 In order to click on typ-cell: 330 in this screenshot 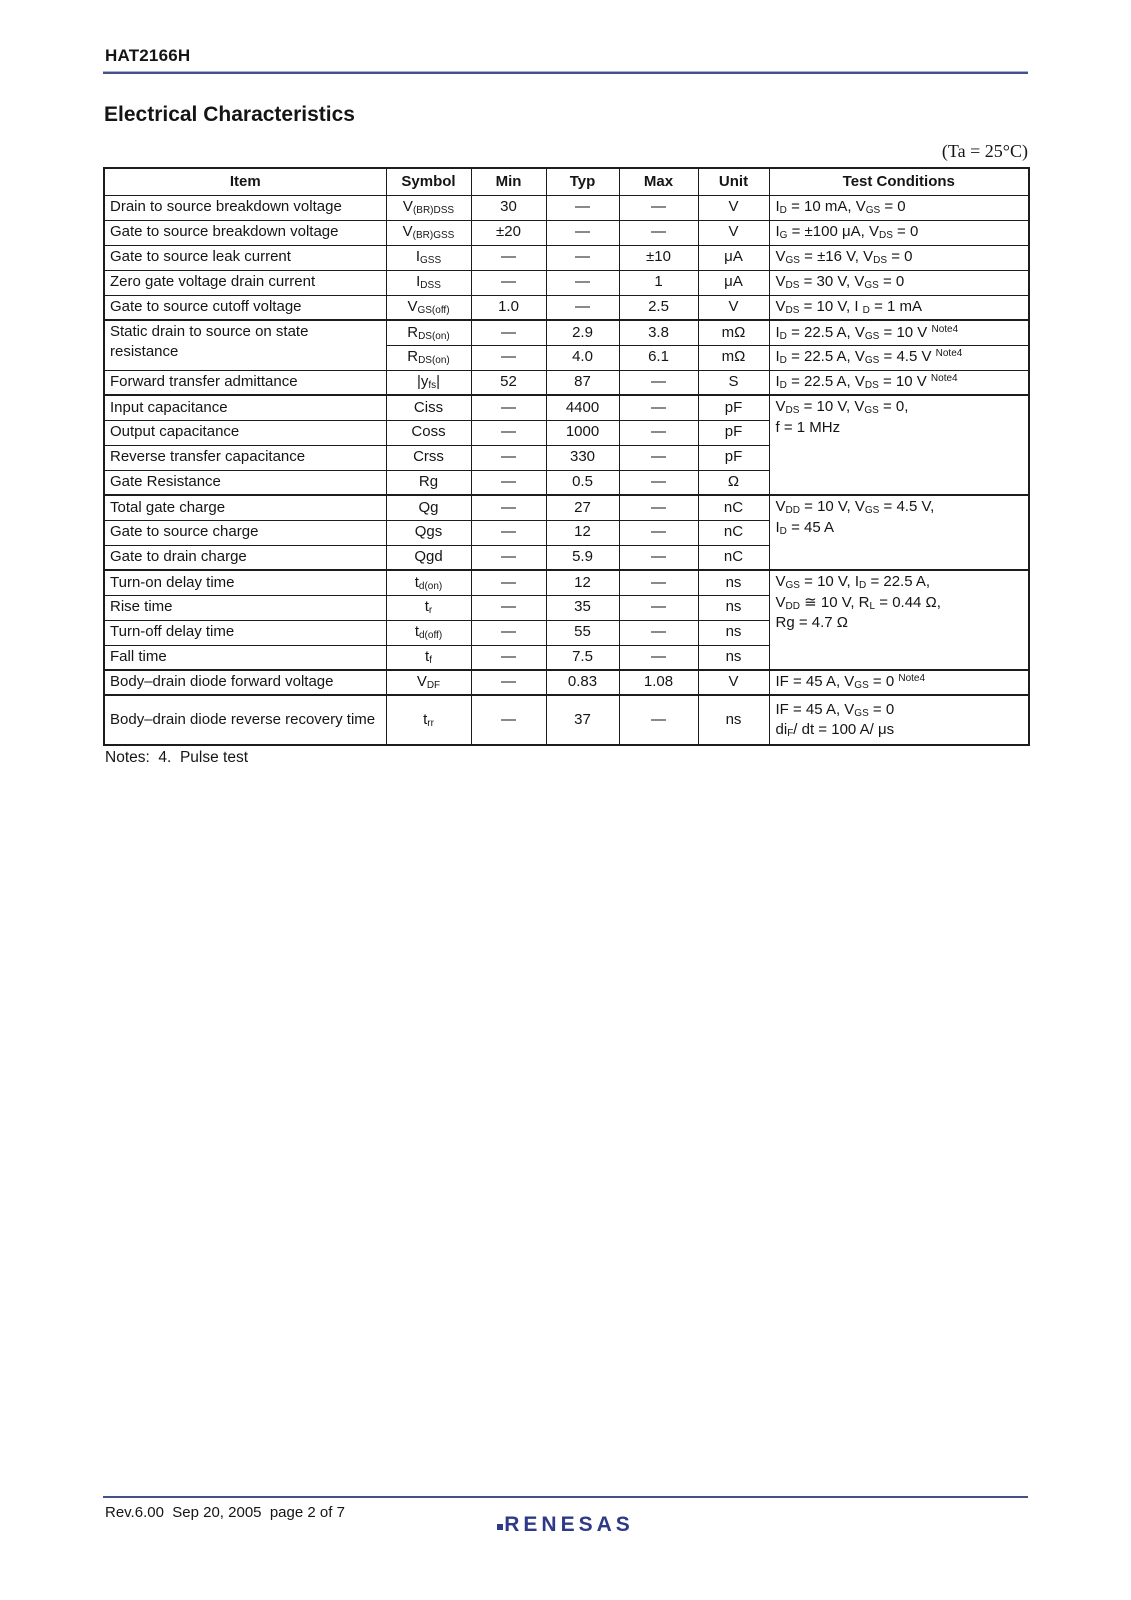, I will do `click(582, 457)`.